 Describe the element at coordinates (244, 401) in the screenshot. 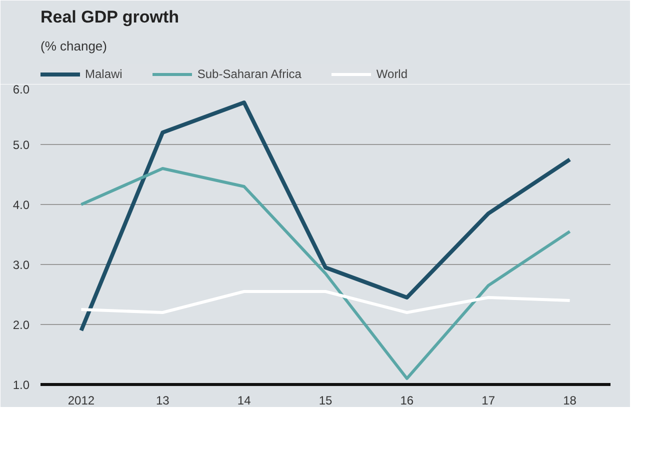

I see `x-tick-label: 14` at that location.